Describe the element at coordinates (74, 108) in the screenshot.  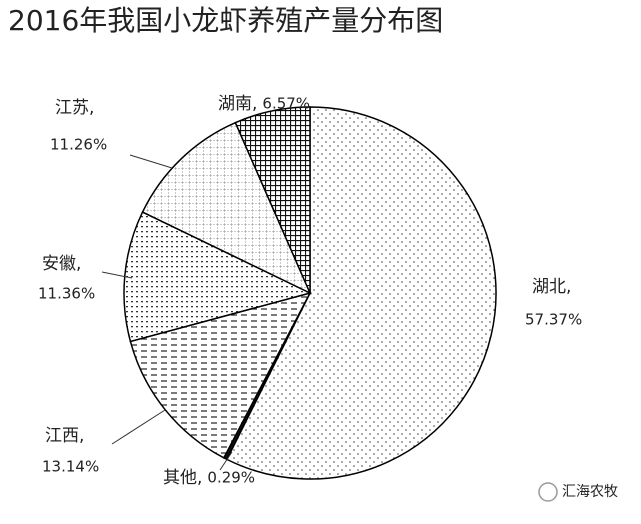
I see `slice-label: 江苏,` at that location.